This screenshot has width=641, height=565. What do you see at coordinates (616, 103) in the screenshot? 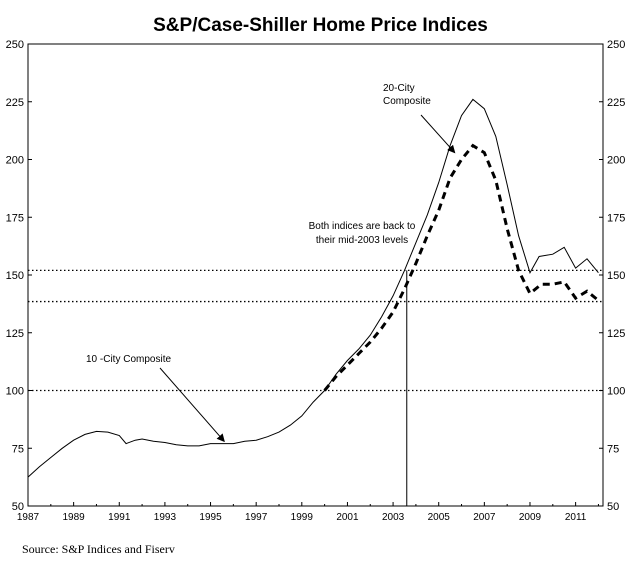
I see `y-tick-label-right: 225` at bounding box center [616, 103].